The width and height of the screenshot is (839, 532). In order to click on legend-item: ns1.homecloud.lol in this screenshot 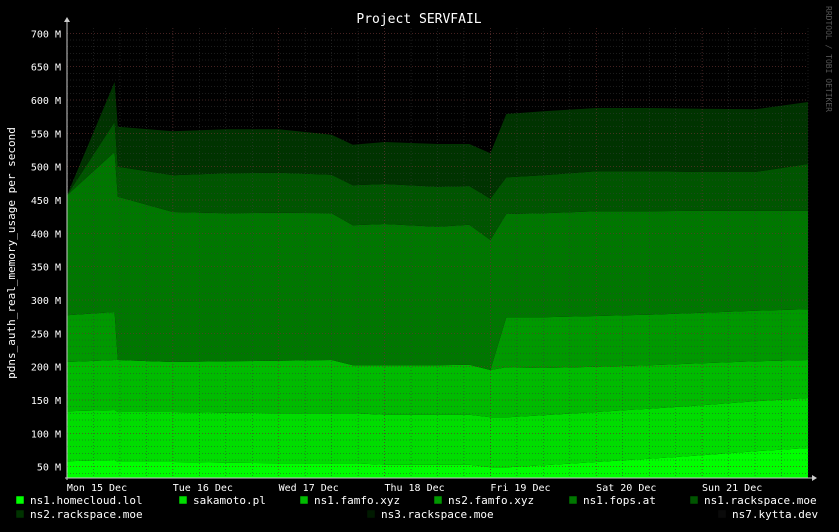, I will do `click(79, 500)`.